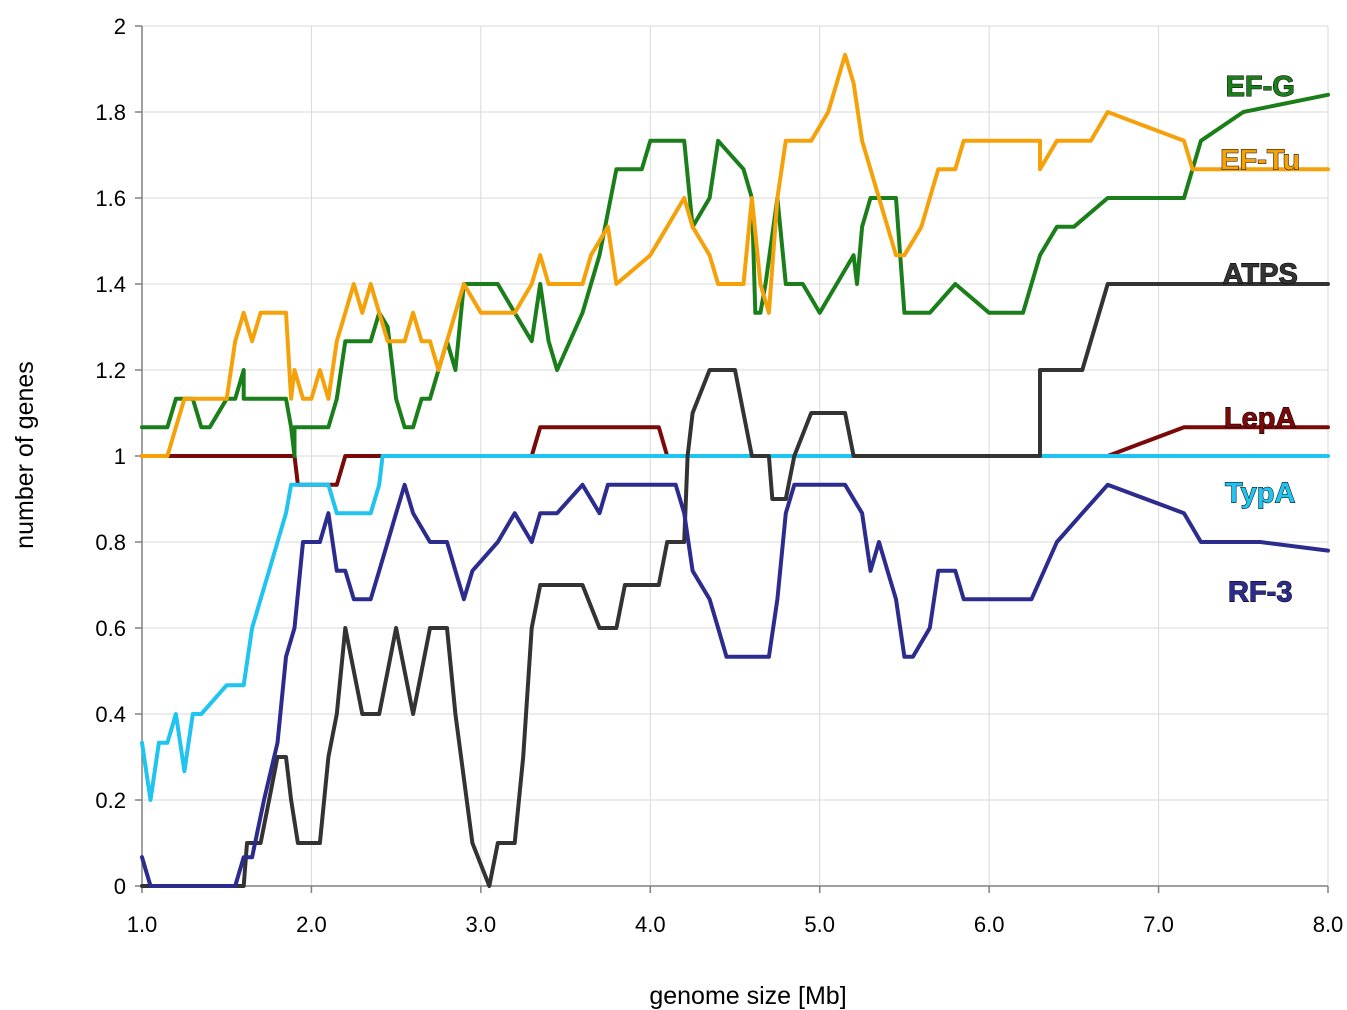  Describe the element at coordinates (1260, 418) in the screenshot. I see `series-label-lepa: LepA` at that location.